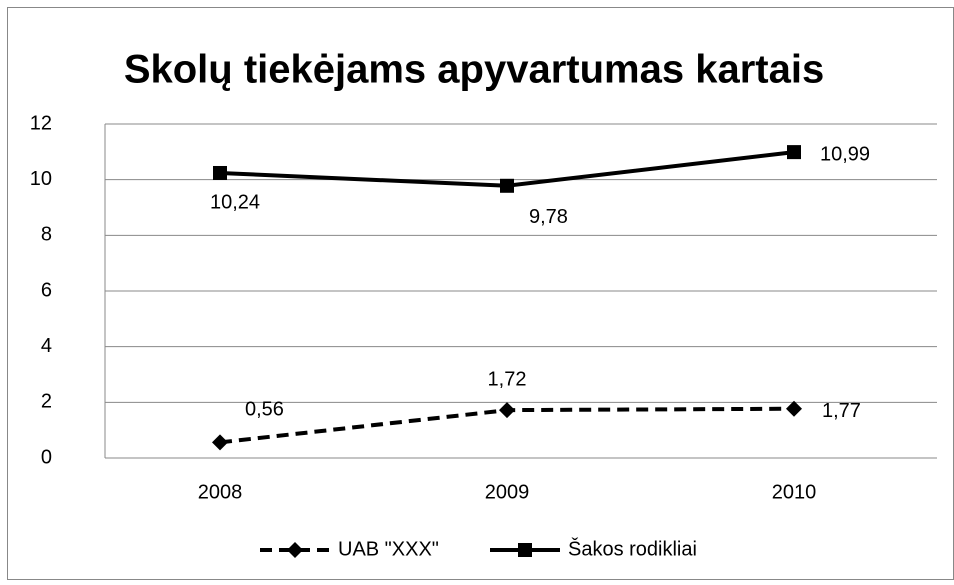  Describe the element at coordinates (507, 379) in the screenshot. I see `data-label: 1,72` at that location.